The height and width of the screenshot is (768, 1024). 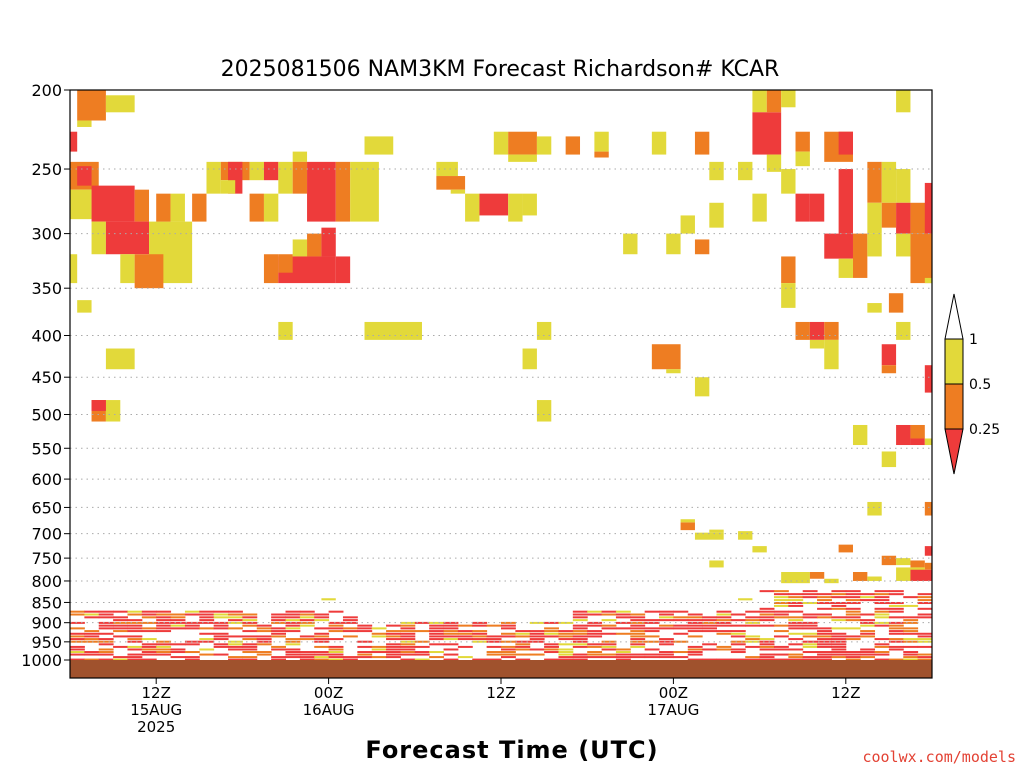 What do you see at coordinates (939, 757) in the screenshot?
I see `credit-text: coolwx.com/models` at bounding box center [939, 757].